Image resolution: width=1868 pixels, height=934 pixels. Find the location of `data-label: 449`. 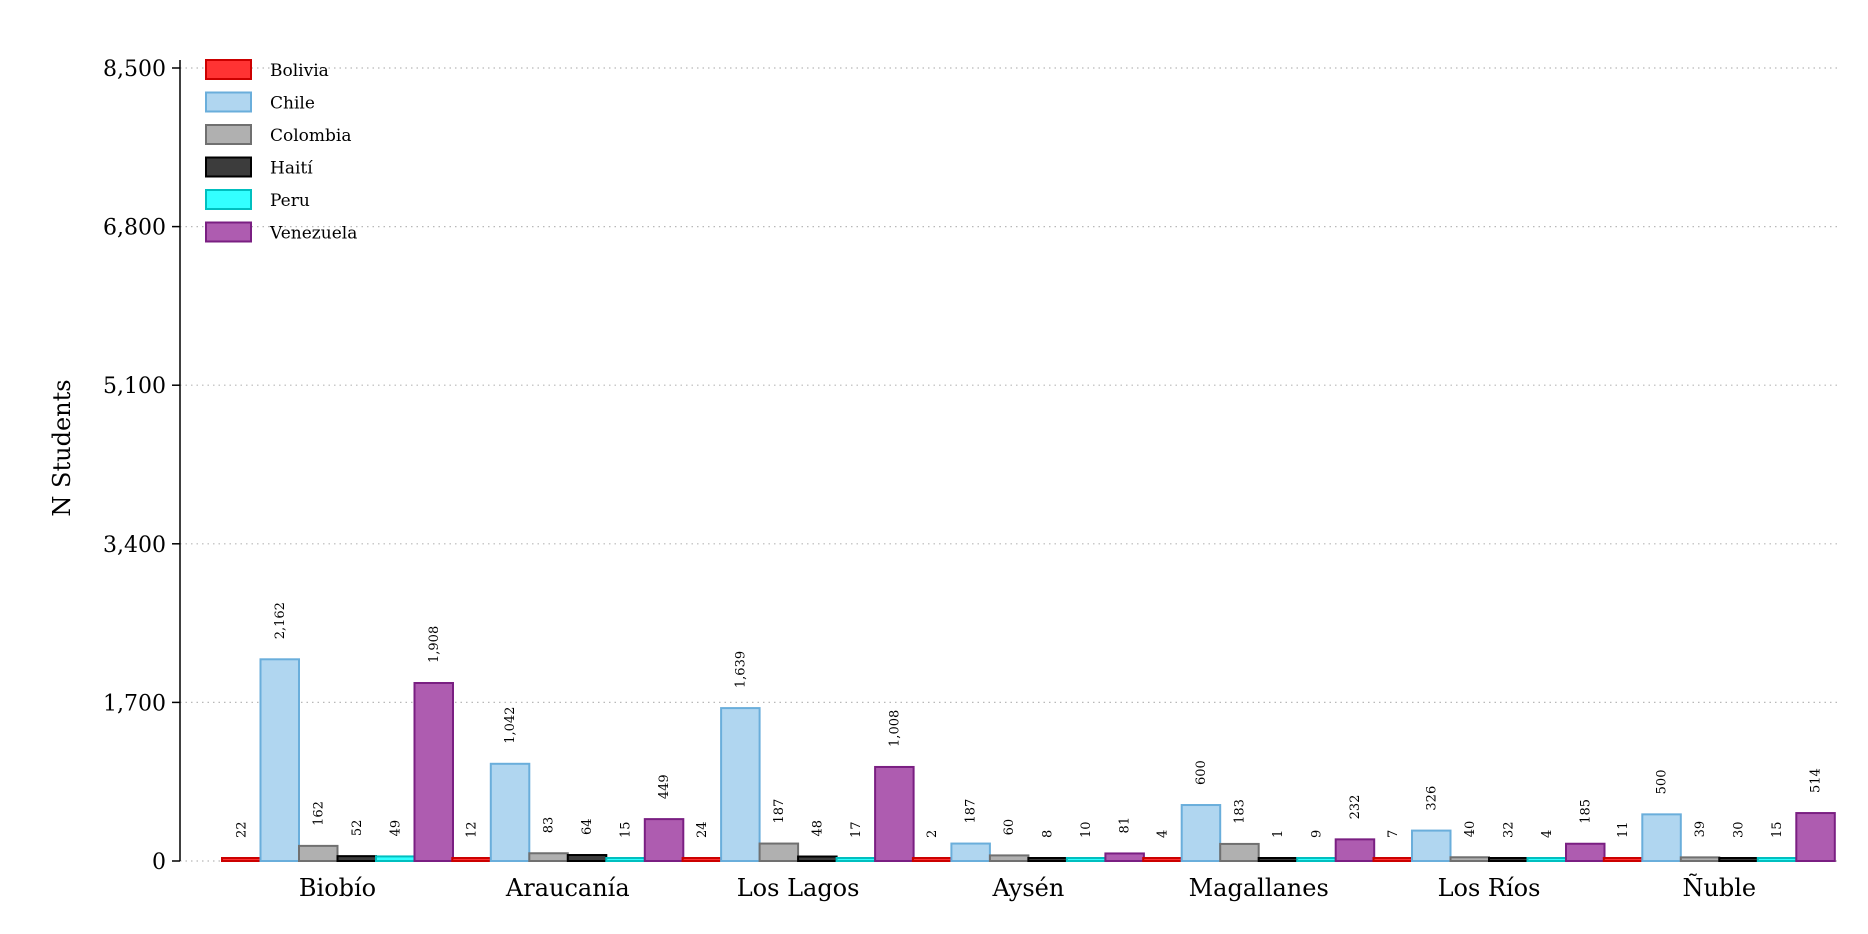

data-label: 449 is located at coordinates (664, 786).